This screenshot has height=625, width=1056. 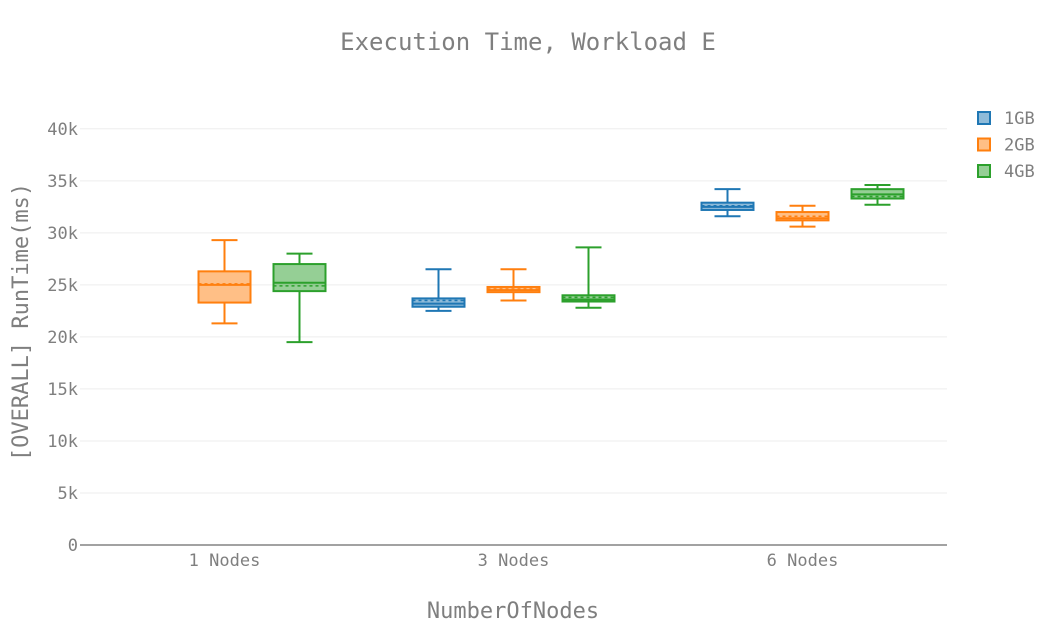 I want to click on legend-label: 2GB, so click(x=1019, y=146).